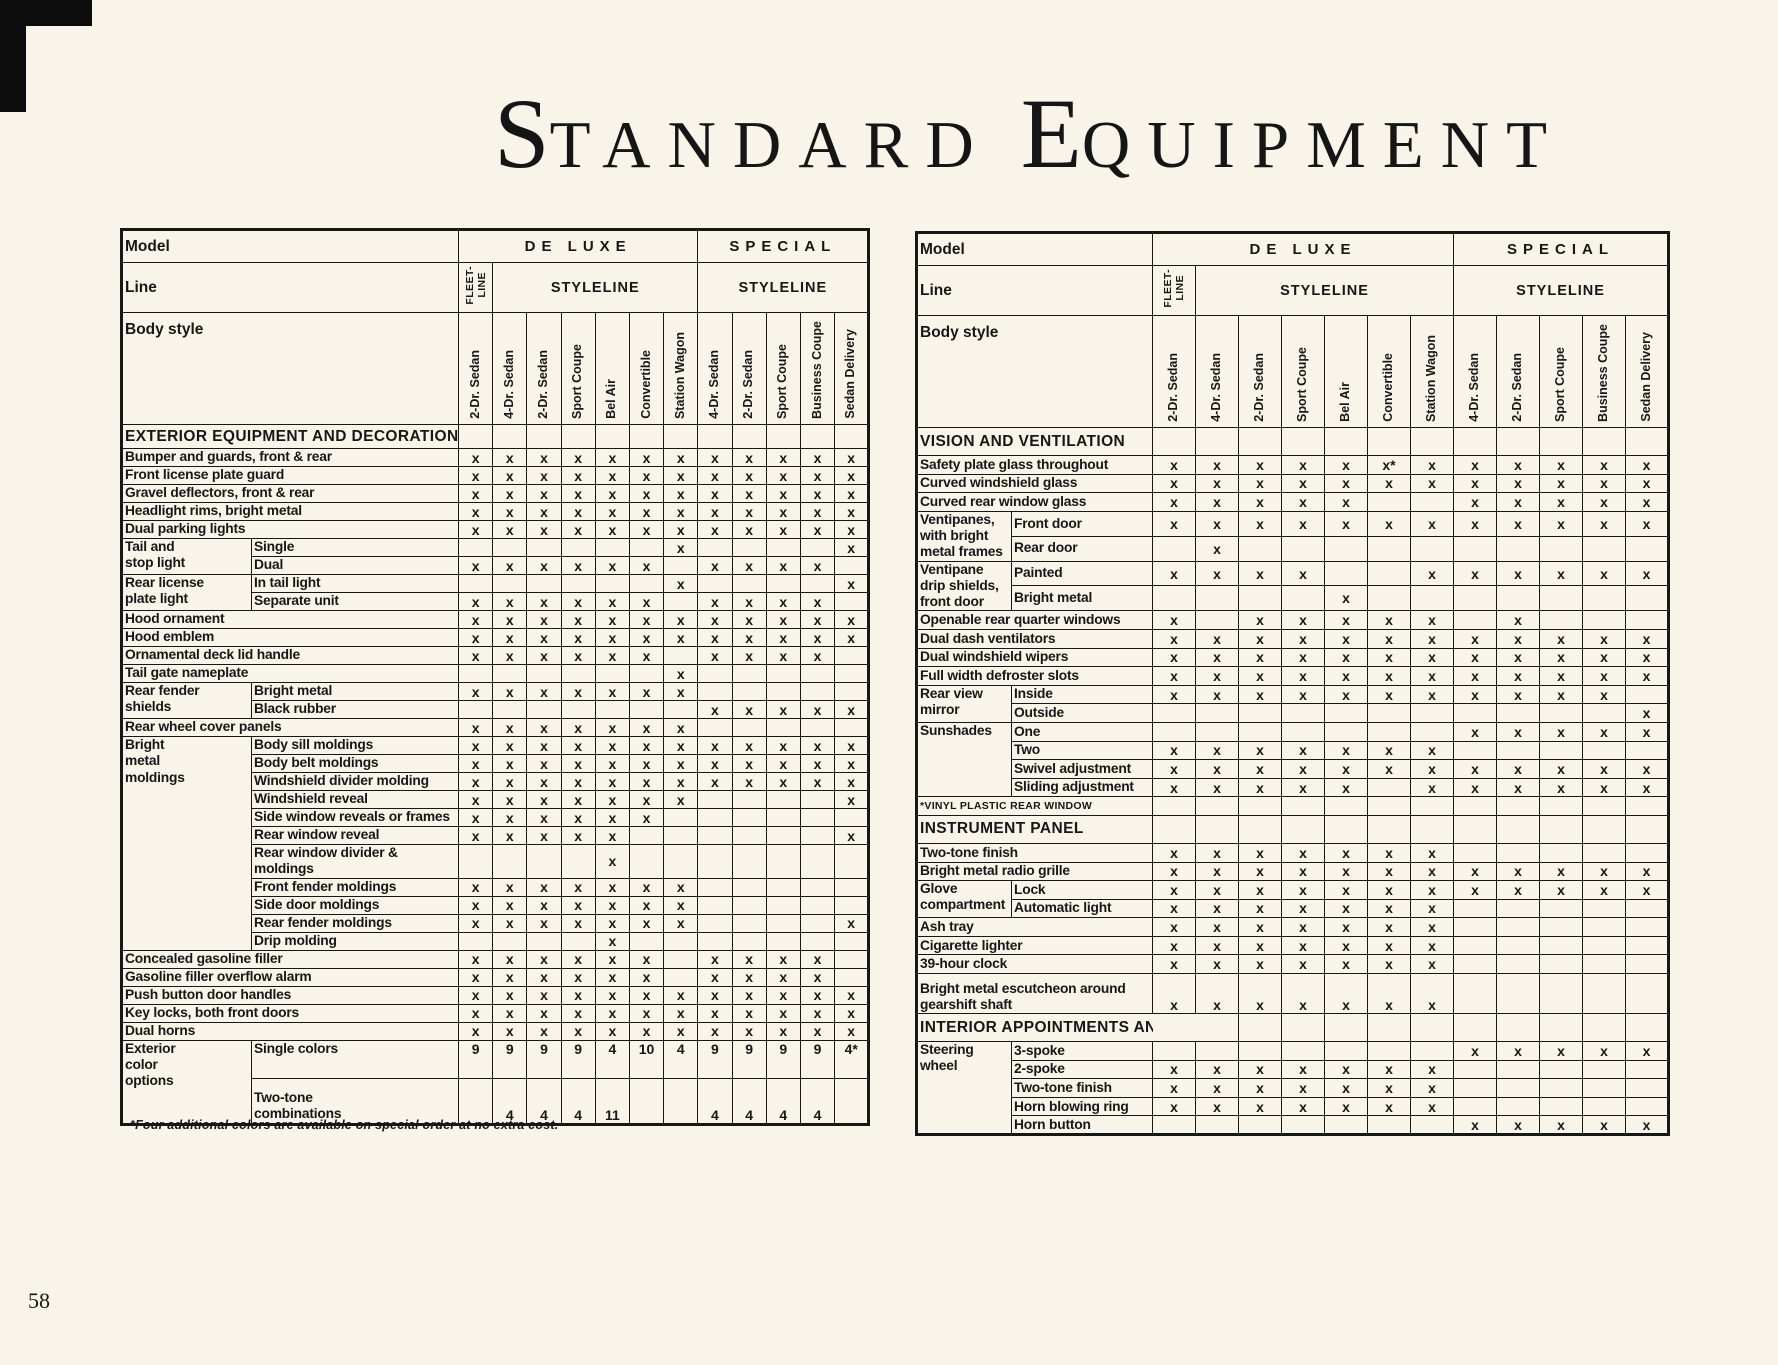 This screenshot has height=1365, width=1778. Describe the element at coordinates (355, 601) in the screenshot. I see `row-label: Separate unit` at that location.